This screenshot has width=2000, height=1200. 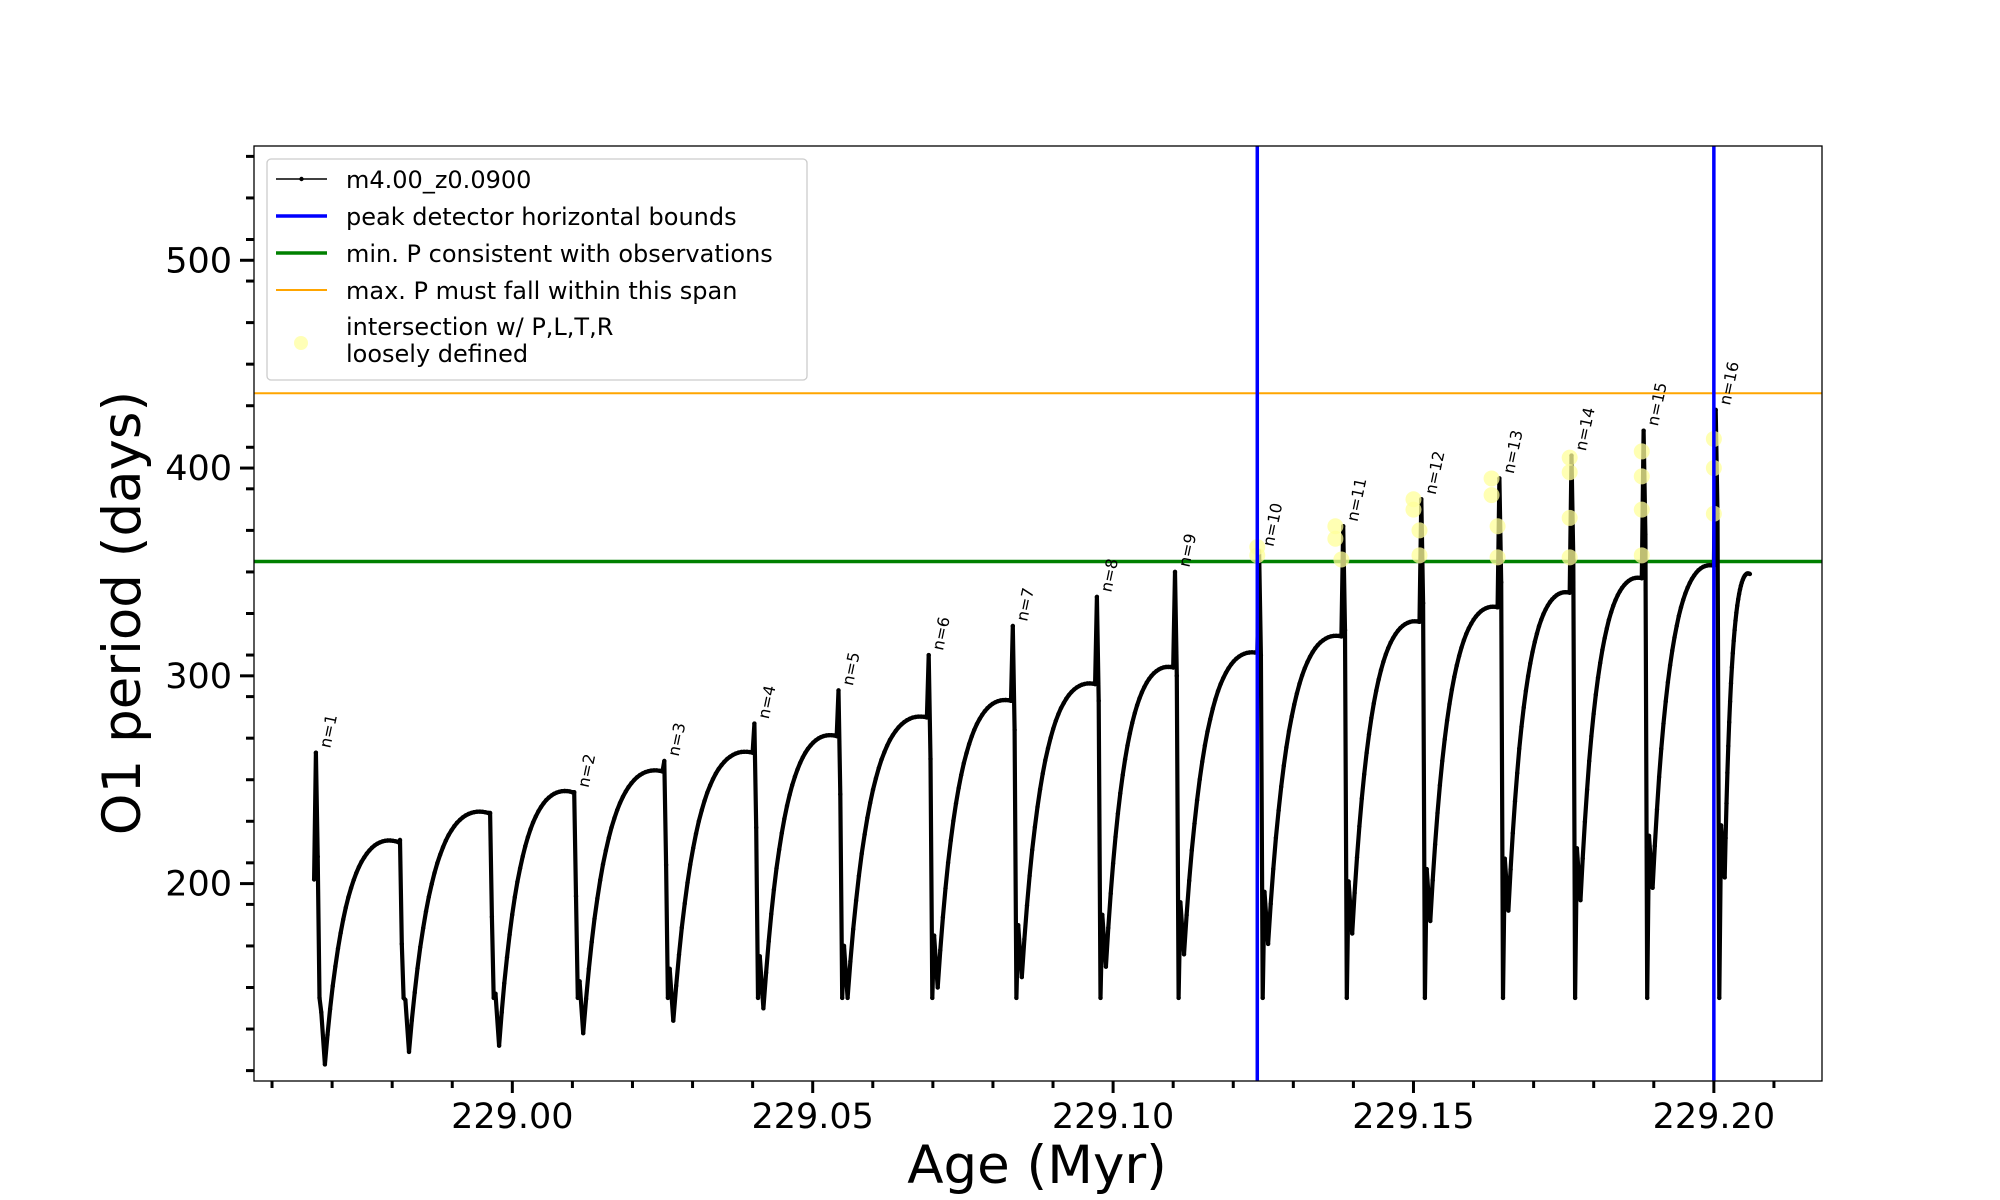 What do you see at coordinates (122, 613) in the screenshot?
I see `y-axis-label: O1 period (days)` at bounding box center [122, 613].